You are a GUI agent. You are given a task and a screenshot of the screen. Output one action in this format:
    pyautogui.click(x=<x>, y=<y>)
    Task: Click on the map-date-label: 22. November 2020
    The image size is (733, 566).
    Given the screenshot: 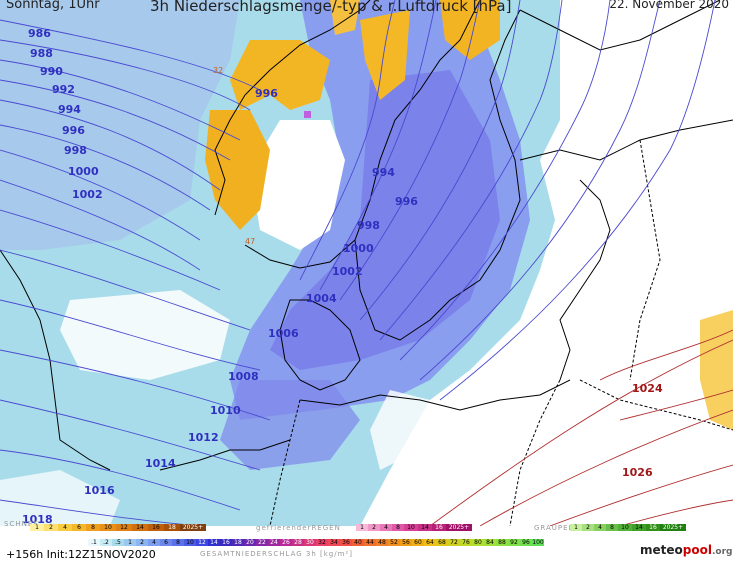 What is the action you would take?
    pyautogui.click(x=669, y=5)
    